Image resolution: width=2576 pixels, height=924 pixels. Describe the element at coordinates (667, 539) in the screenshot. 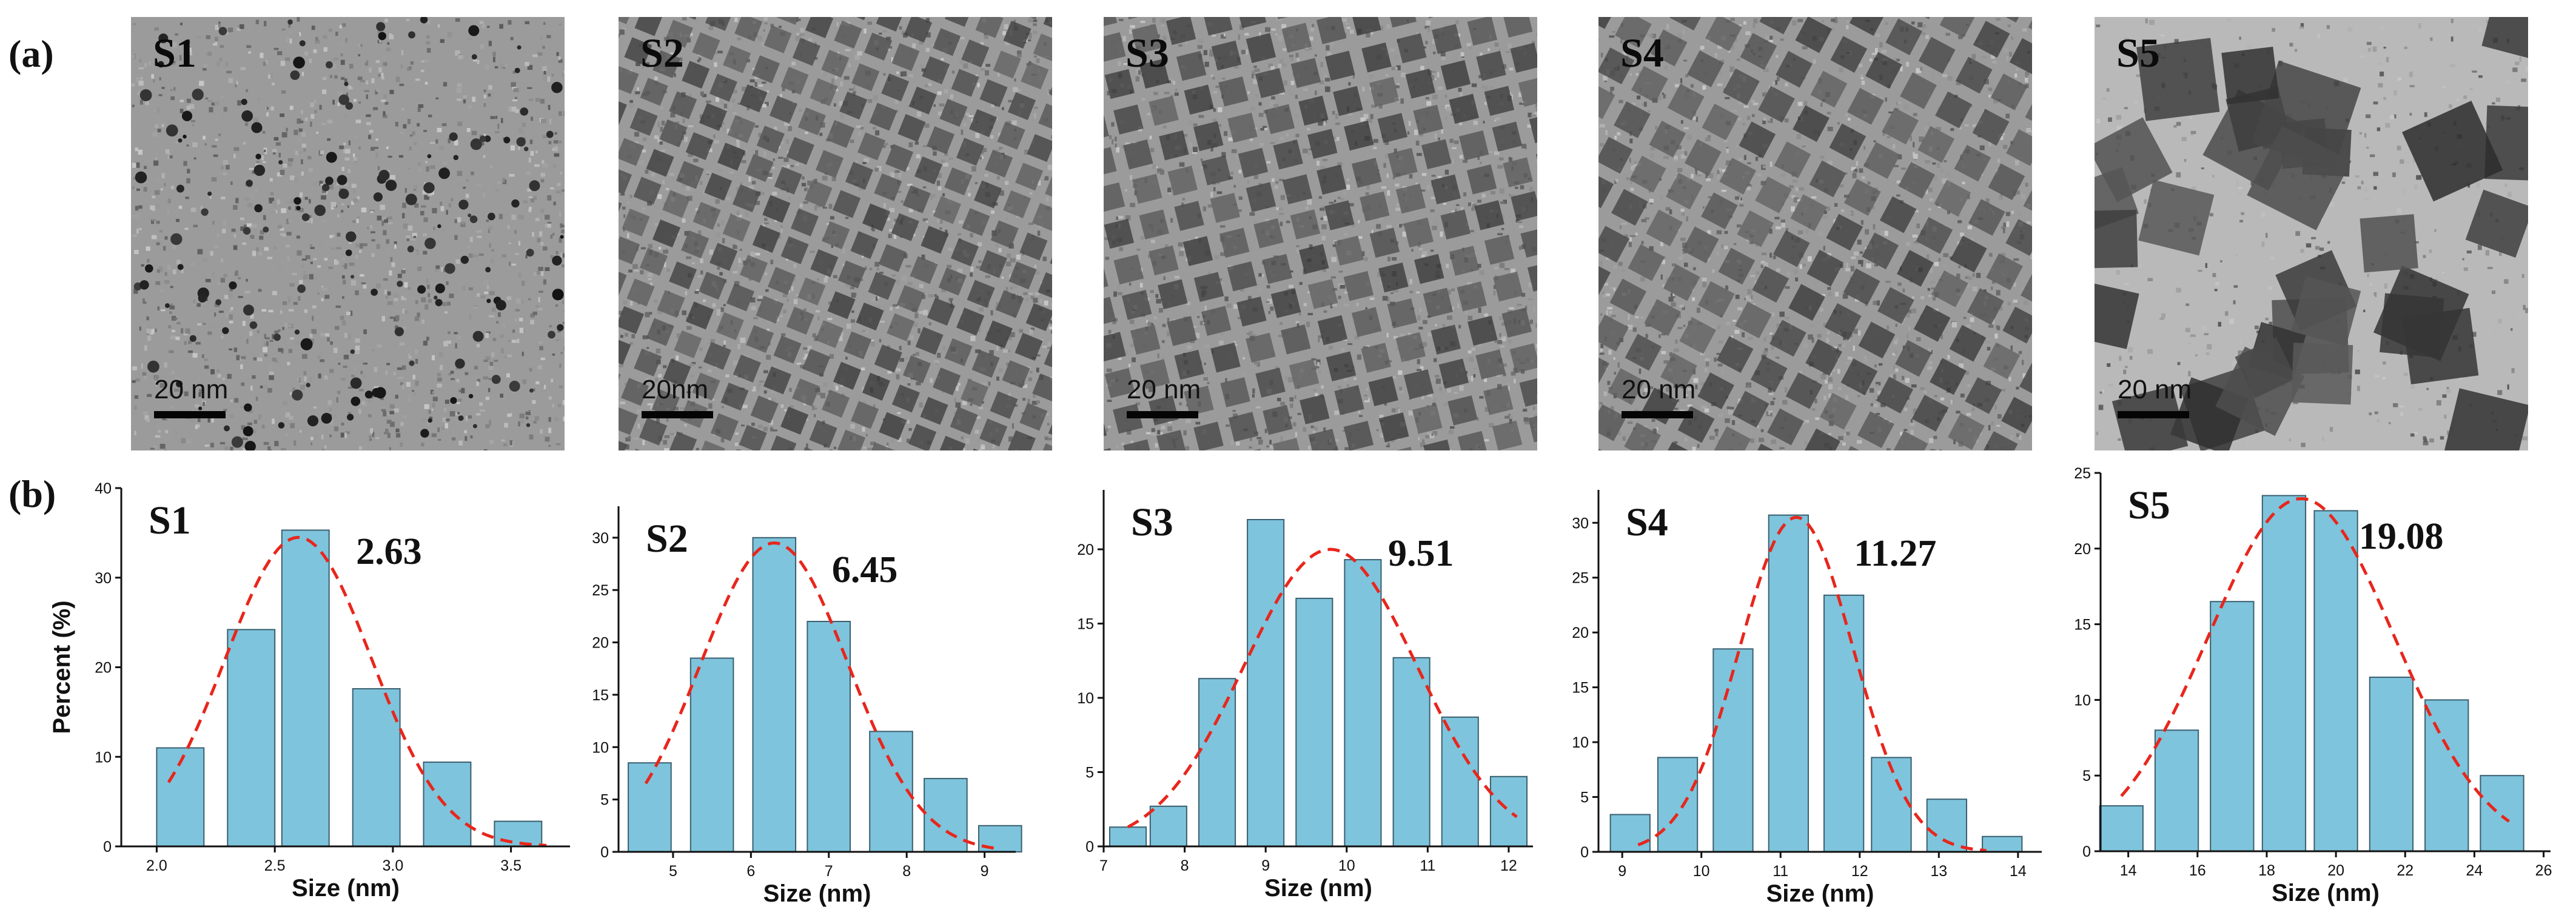

I see `sample-label: S2` at that location.